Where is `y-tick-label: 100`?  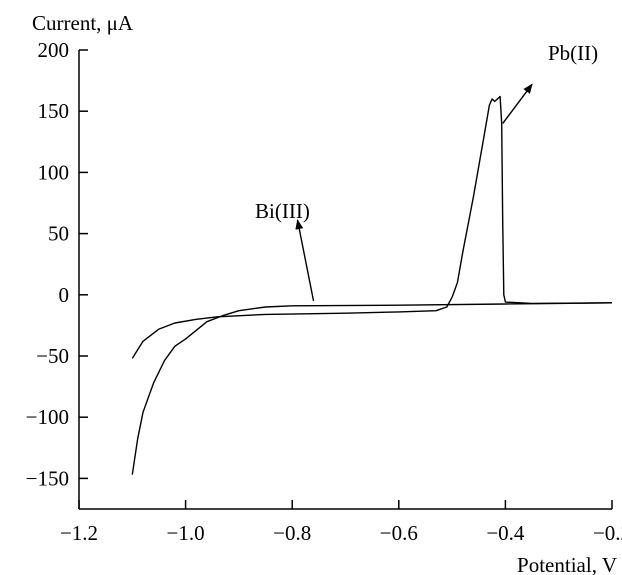
y-tick-label: 100 is located at coordinates (54, 172).